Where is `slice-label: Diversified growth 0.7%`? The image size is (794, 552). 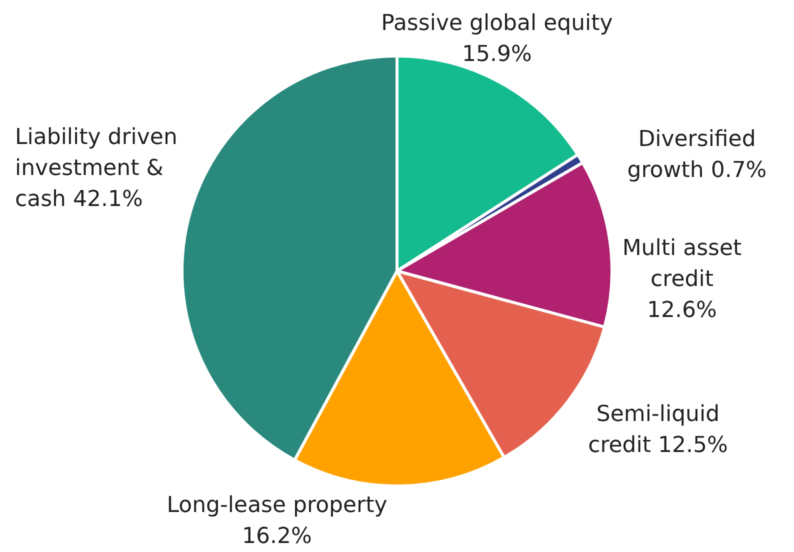
slice-label: Diversified growth 0.7% is located at coordinates (697, 155).